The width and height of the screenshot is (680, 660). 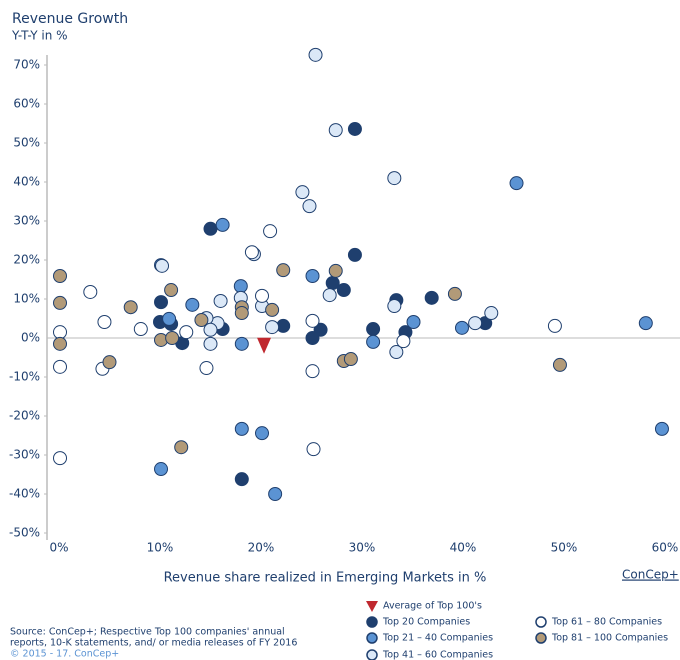 What do you see at coordinates (432, 606) in the screenshot?
I see `legend-label: Average of Top 100's` at bounding box center [432, 606].